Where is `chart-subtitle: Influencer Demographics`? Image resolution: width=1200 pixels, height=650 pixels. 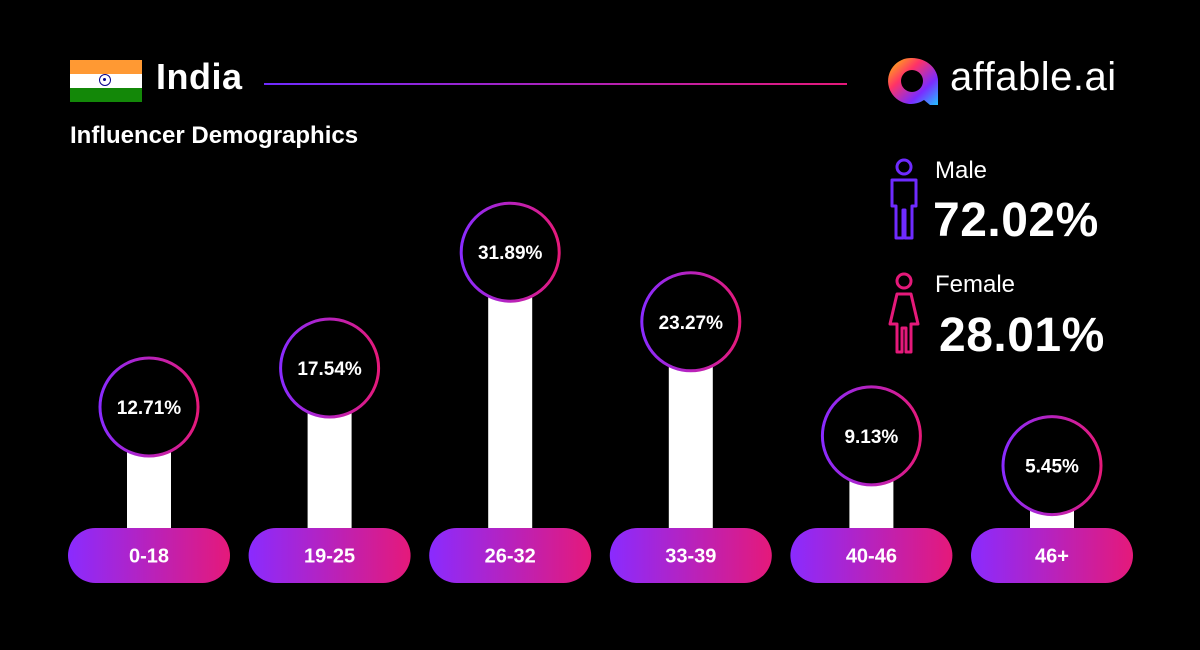
chart-subtitle: Influencer Demographics is located at coordinates (214, 135).